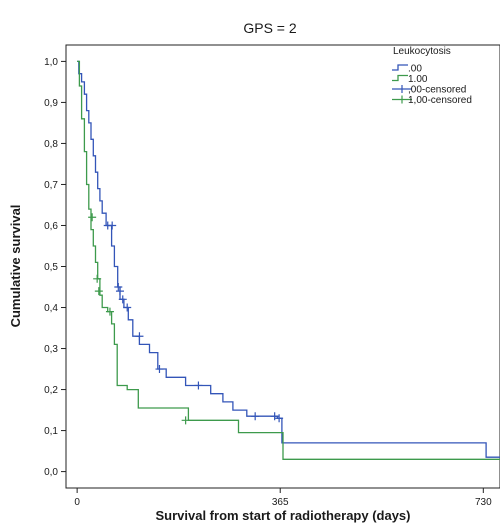 This screenshot has width=500, height=532. I want to click on legend-item: 1.00, so click(410, 79).